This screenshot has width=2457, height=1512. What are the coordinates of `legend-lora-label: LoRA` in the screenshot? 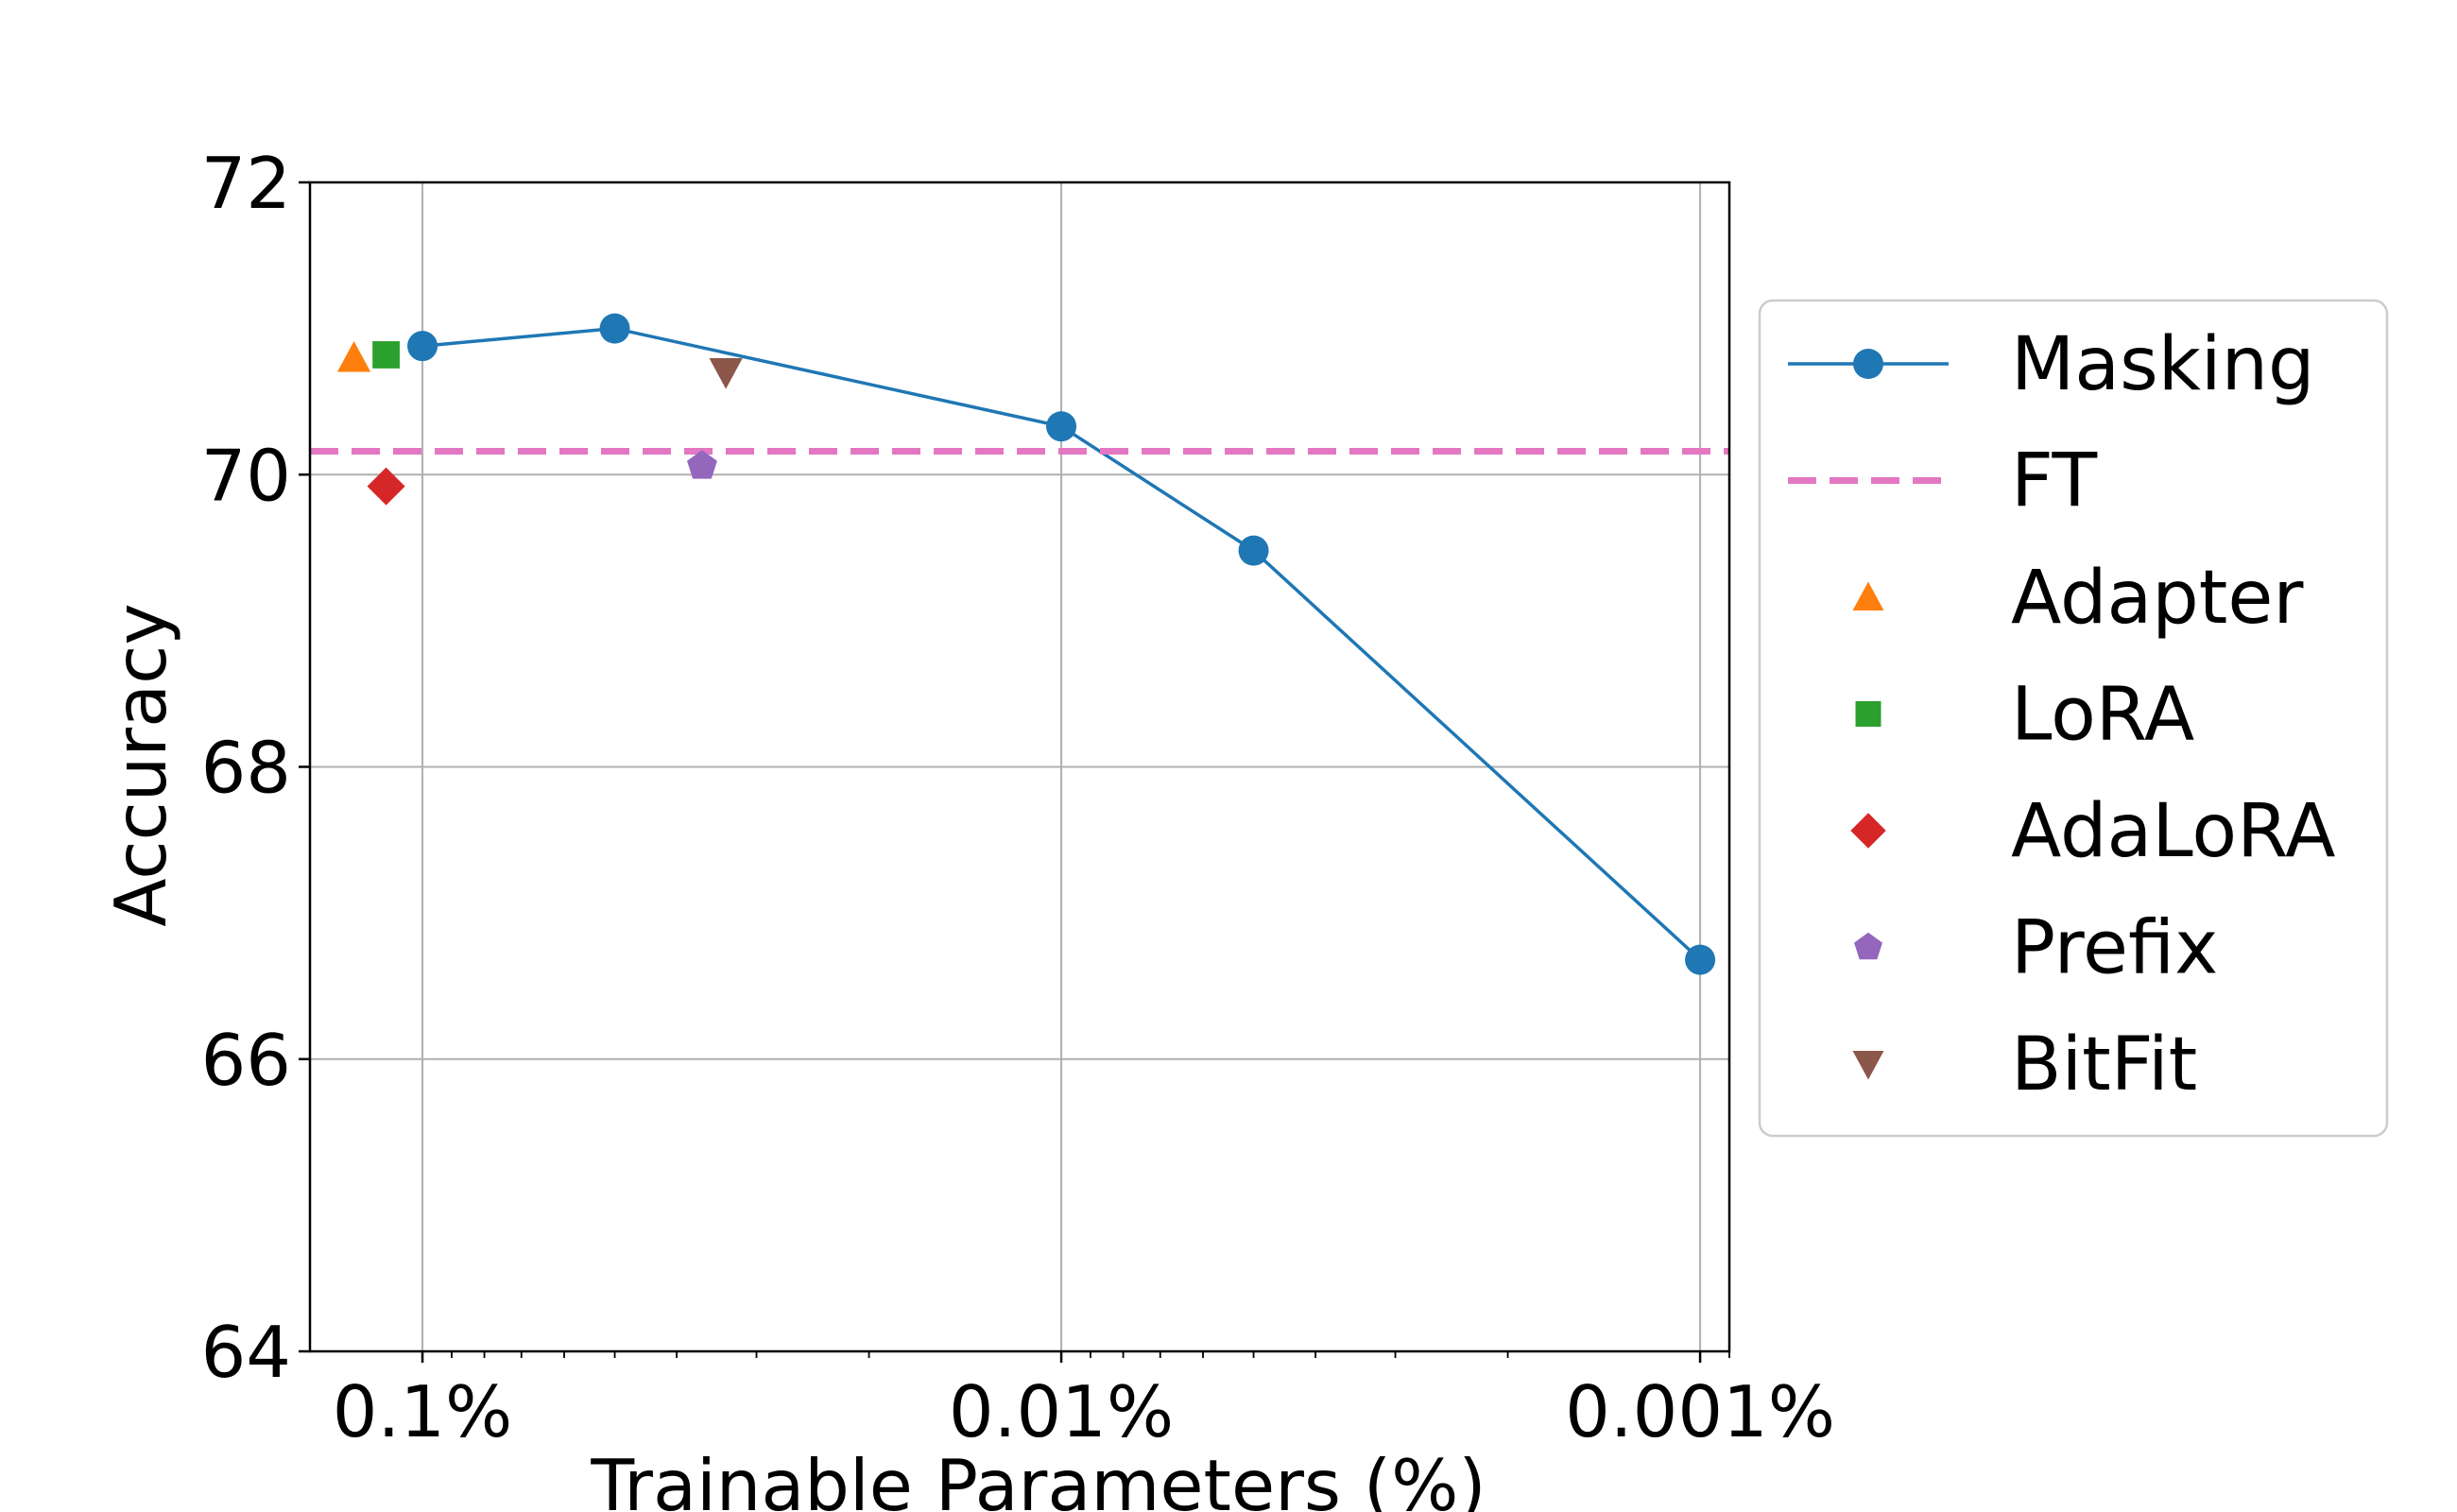 It's located at (2102, 715).